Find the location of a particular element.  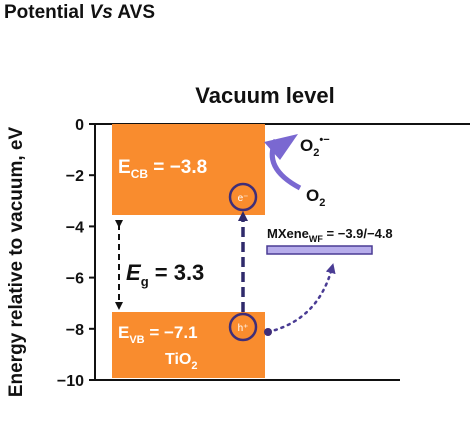

electron-circle is located at coordinates (243, 197).